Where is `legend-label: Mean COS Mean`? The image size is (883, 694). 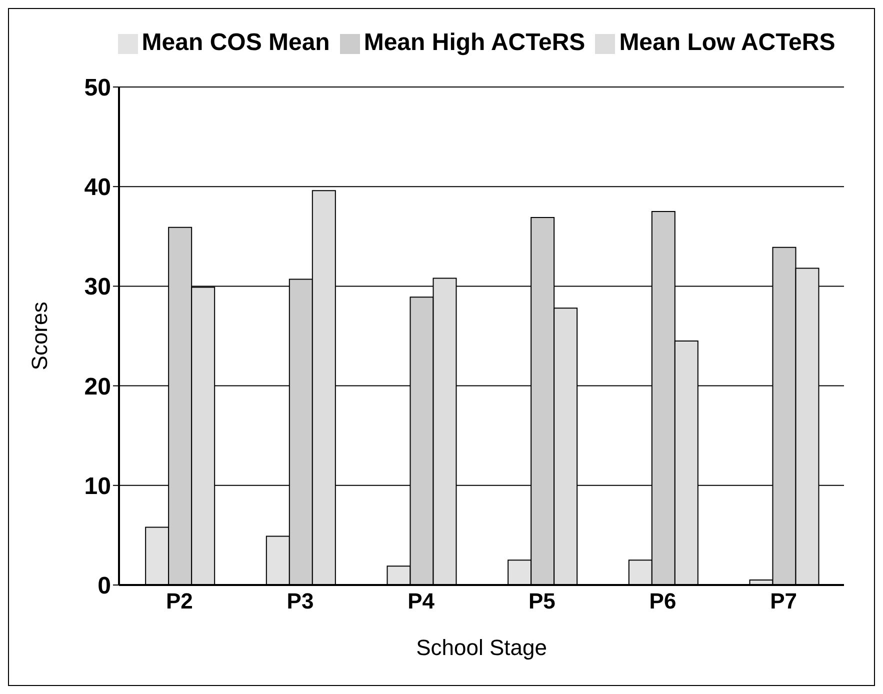 legend-label: Mean COS Mean is located at coordinates (236, 42).